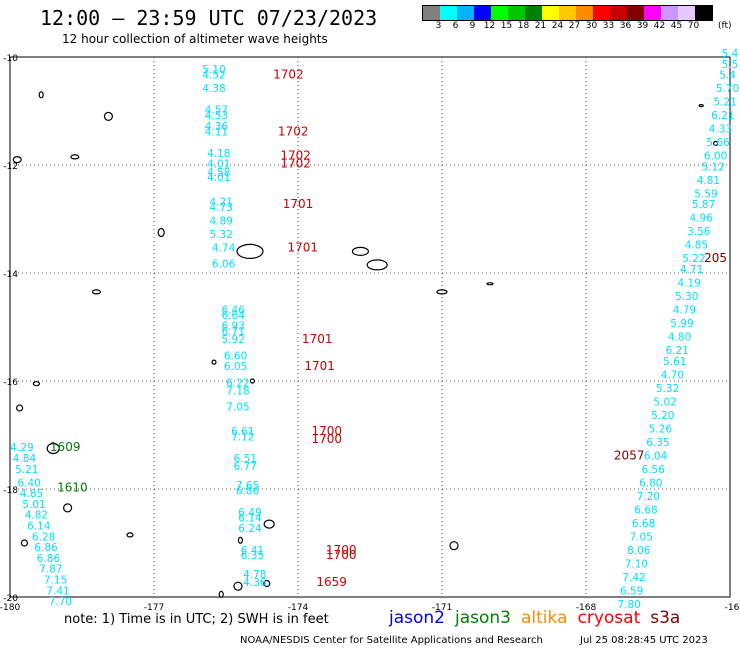 This screenshot has height=650, width=740. Describe the element at coordinates (472, 26) in the screenshot. I see `color-scale-label: 9` at that location.